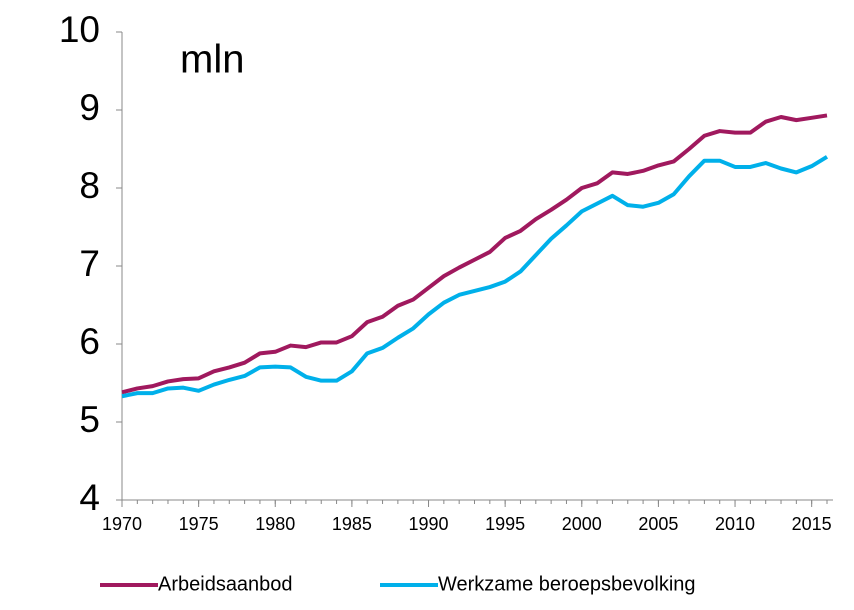 The height and width of the screenshot is (610, 854). What do you see at coordinates (428, 524) in the screenshot?
I see `x-tick-label: 1990` at bounding box center [428, 524].